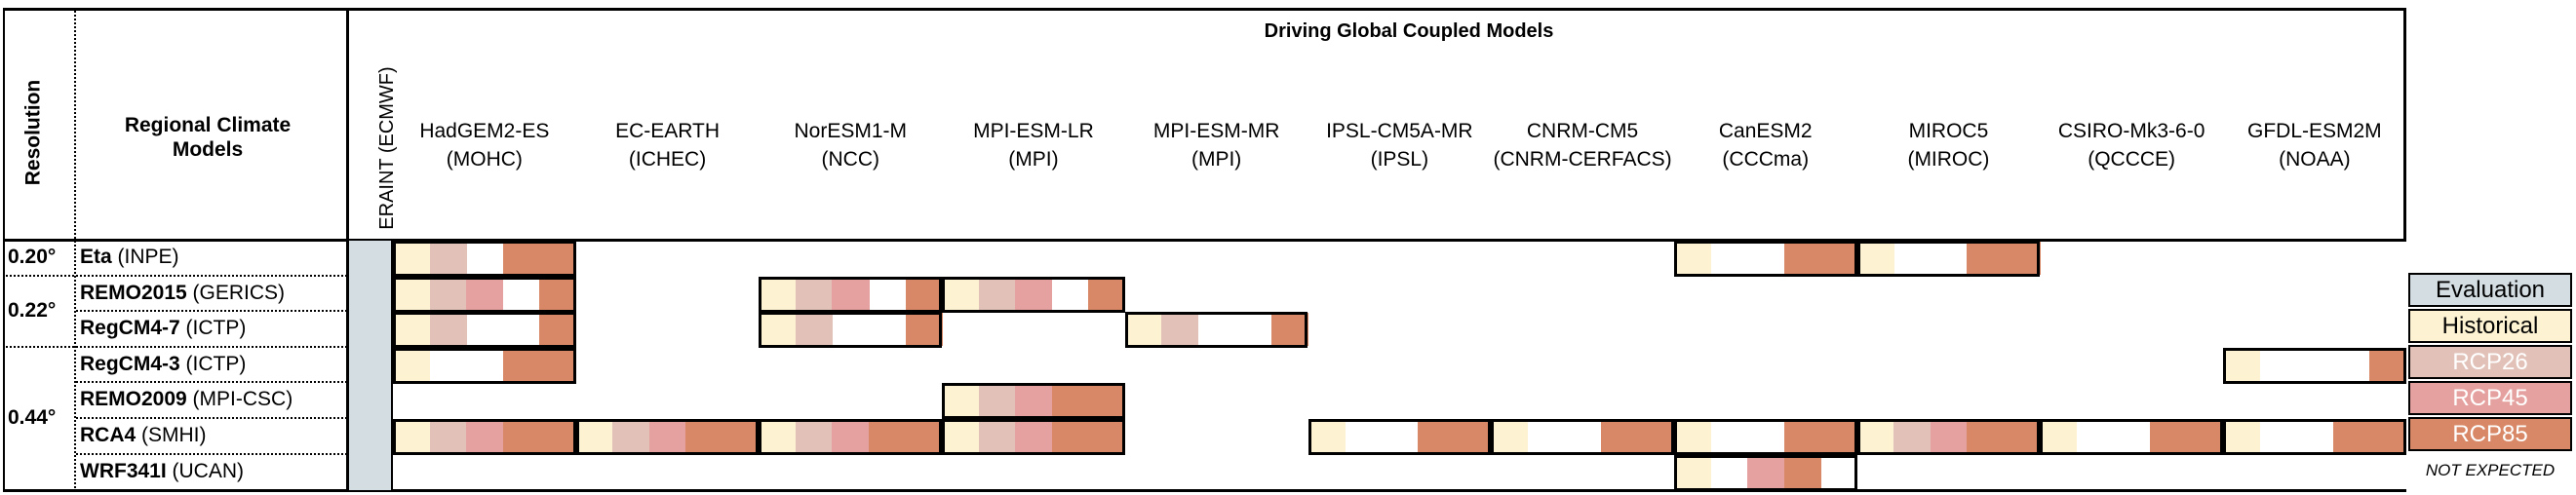 The image size is (2576, 495). I want to click on rcm-label: RegCM4-7 (ICTP), so click(163, 328).